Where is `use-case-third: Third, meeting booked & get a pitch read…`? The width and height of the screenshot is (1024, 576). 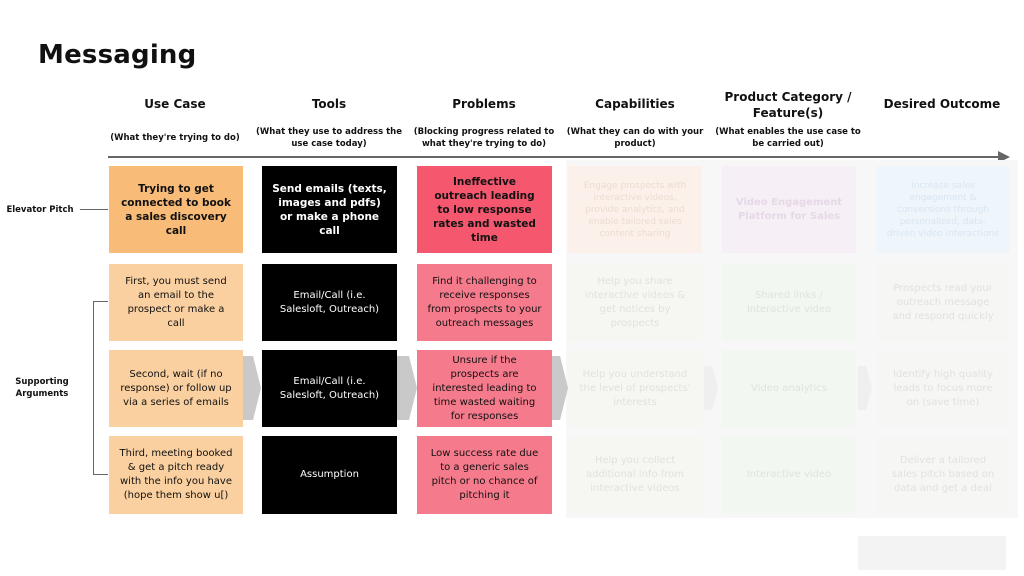
use-case-third: Third, meeting booked & get a pitch read… is located at coordinates (176, 475).